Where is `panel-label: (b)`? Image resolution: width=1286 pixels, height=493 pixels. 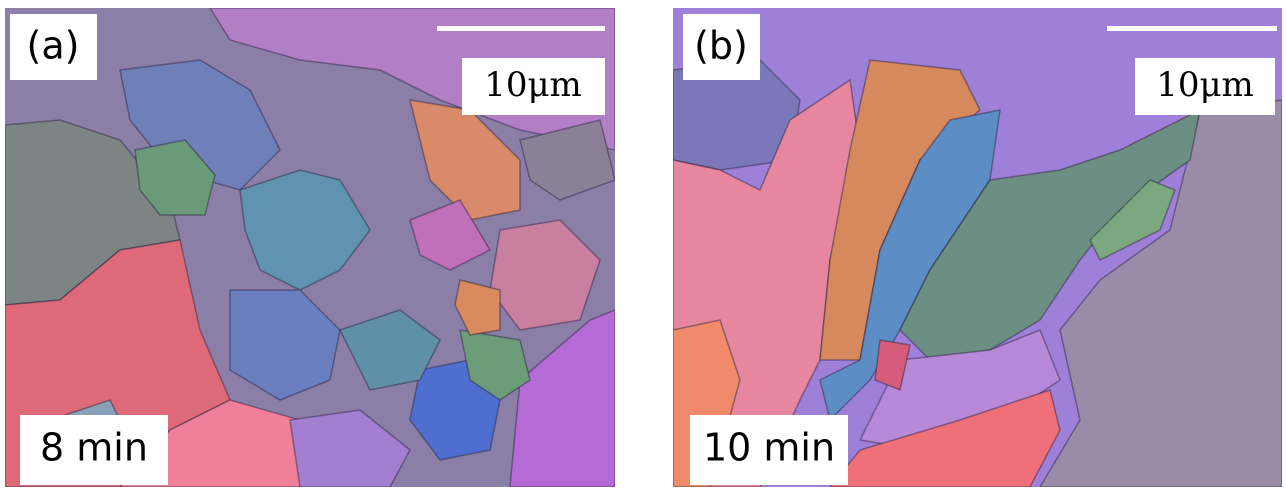
panel-label: (b) is located at coordinates (721, 46).